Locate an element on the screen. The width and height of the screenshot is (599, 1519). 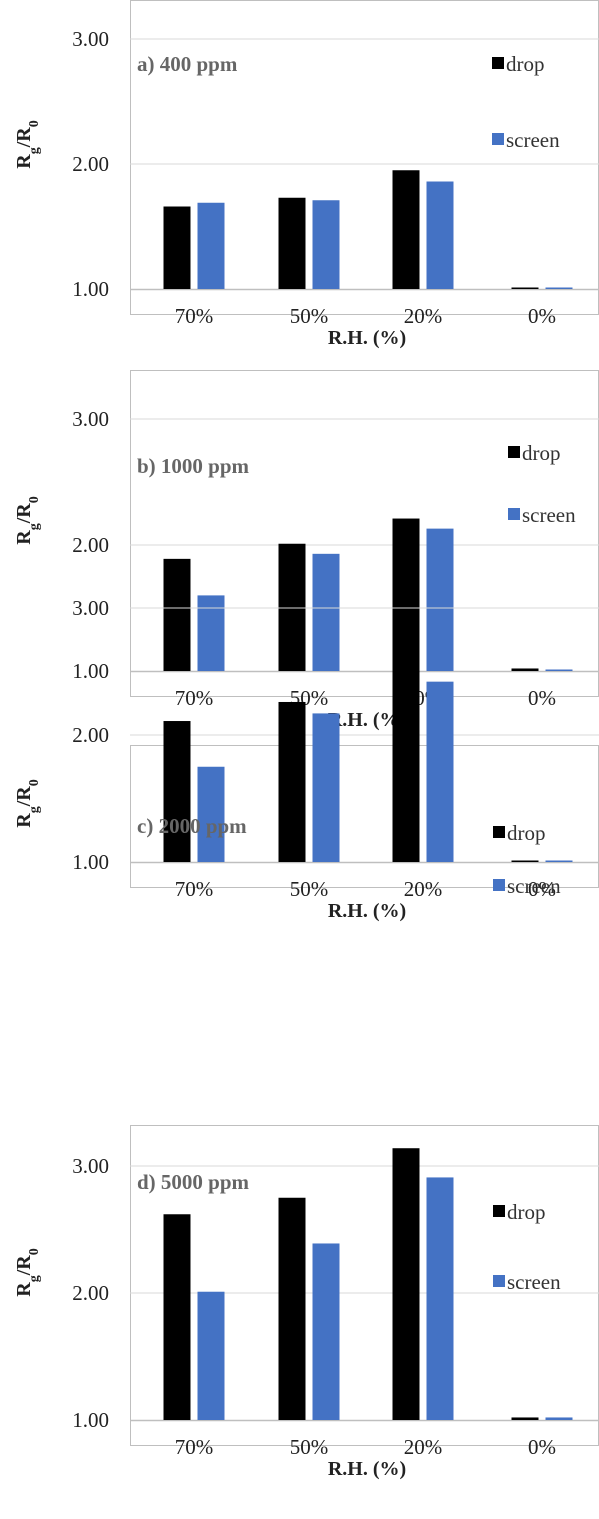
panel-title: a) 400 ppm is located at coordinates (187, 64).